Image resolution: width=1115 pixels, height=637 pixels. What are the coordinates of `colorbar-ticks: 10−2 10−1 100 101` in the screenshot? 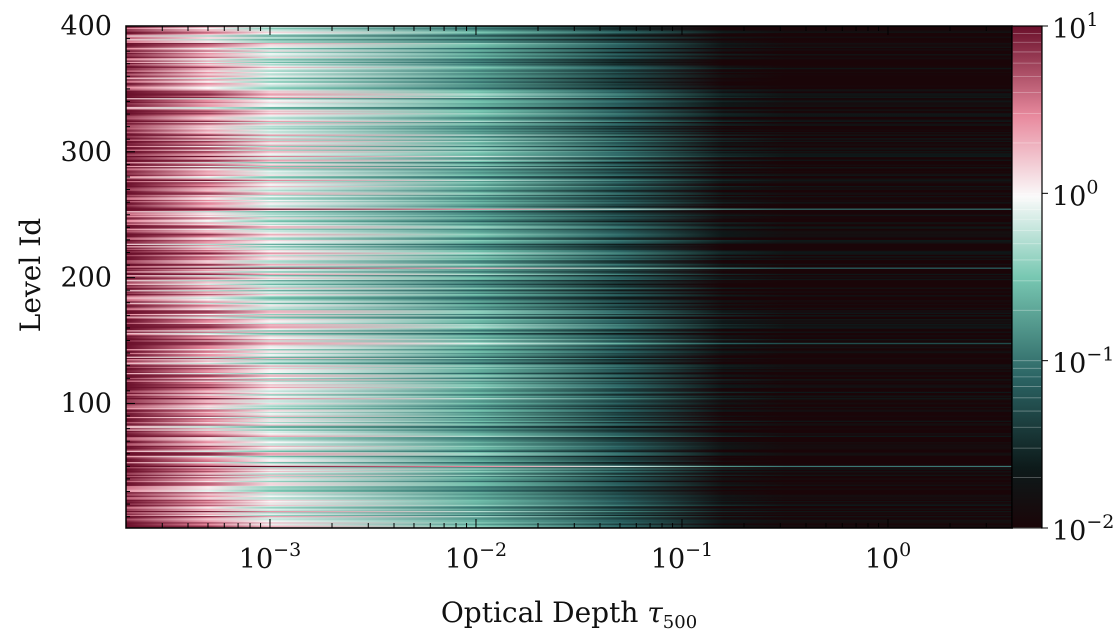 It's located at (1078, 278).